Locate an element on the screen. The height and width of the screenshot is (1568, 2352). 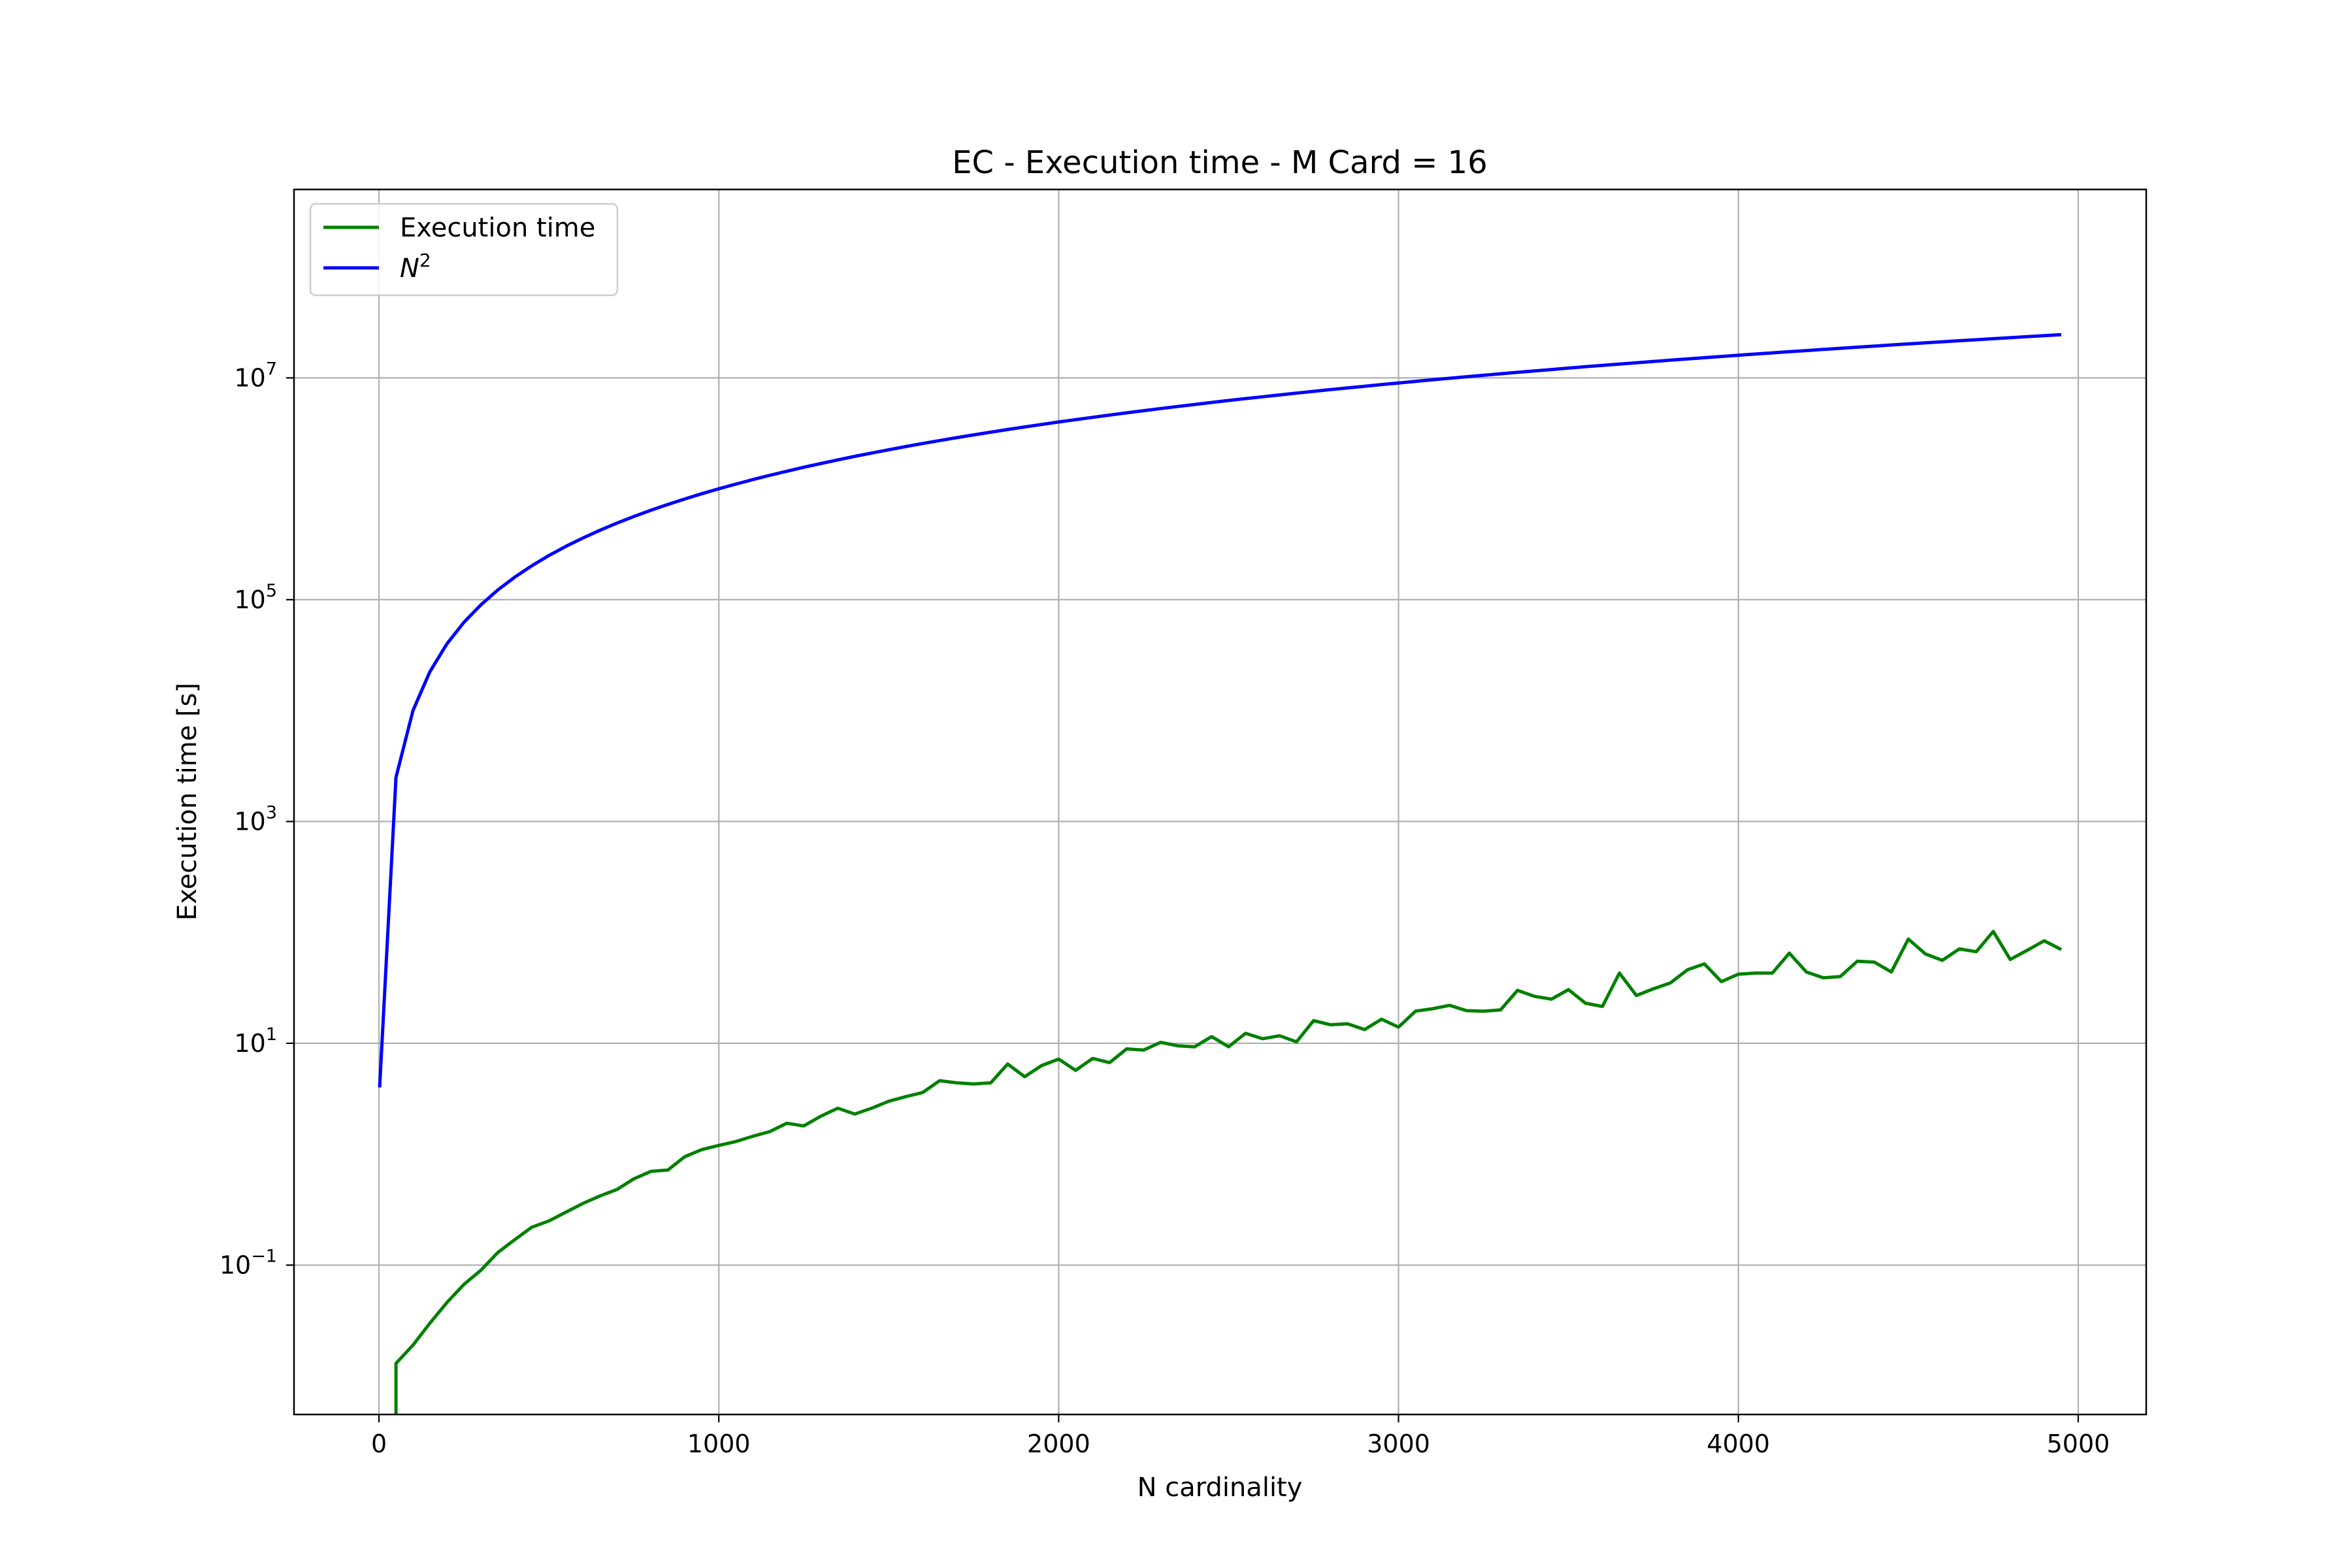
legend: Execution time N2 is located at coordinates (464, 250).